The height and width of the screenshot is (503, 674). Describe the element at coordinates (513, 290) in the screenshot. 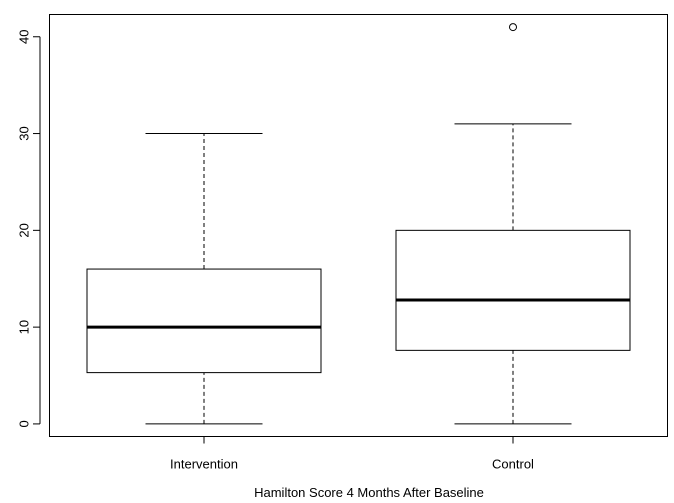

I see `iqr-box-control` at that location.